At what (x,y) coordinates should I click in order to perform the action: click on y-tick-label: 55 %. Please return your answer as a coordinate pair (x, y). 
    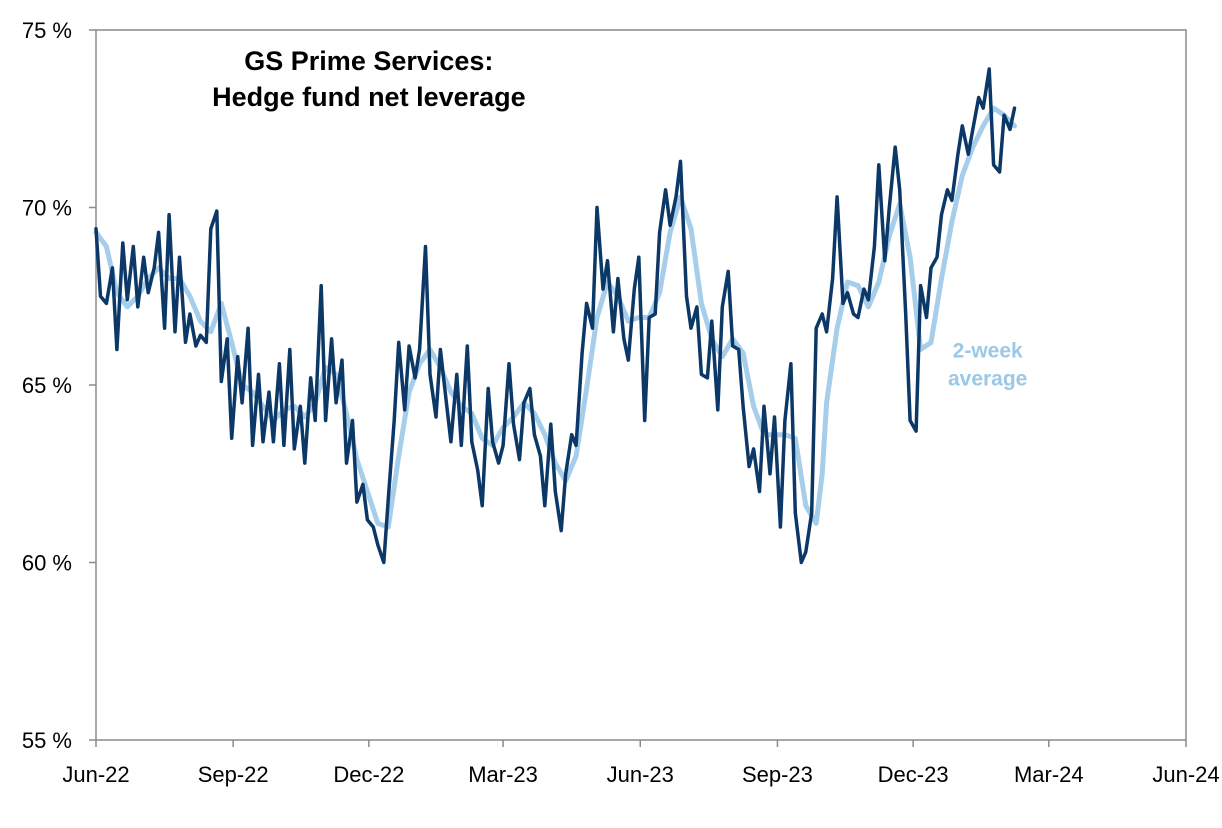
    Looking at the image, I should click on (47, 740).